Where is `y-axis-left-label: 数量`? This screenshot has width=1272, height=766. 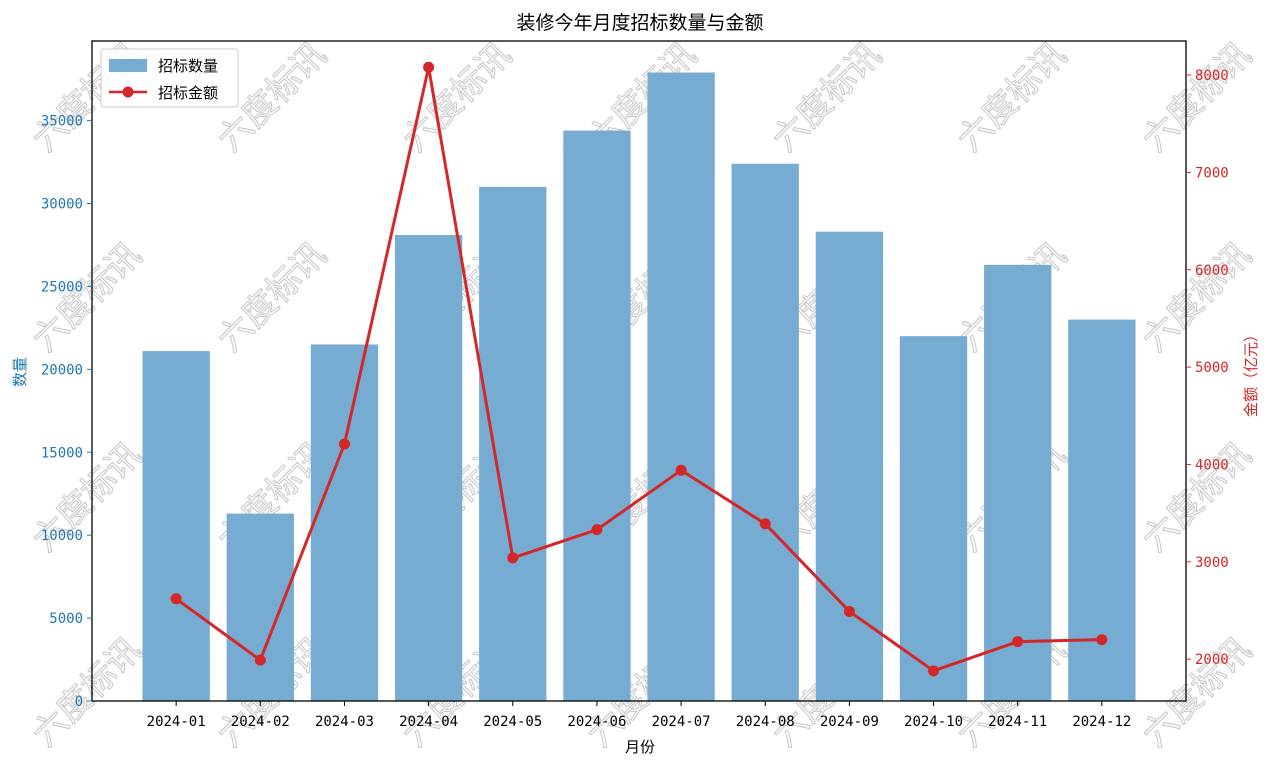 y-axis-left-label: 数量 is located at coordinates (20, 372).